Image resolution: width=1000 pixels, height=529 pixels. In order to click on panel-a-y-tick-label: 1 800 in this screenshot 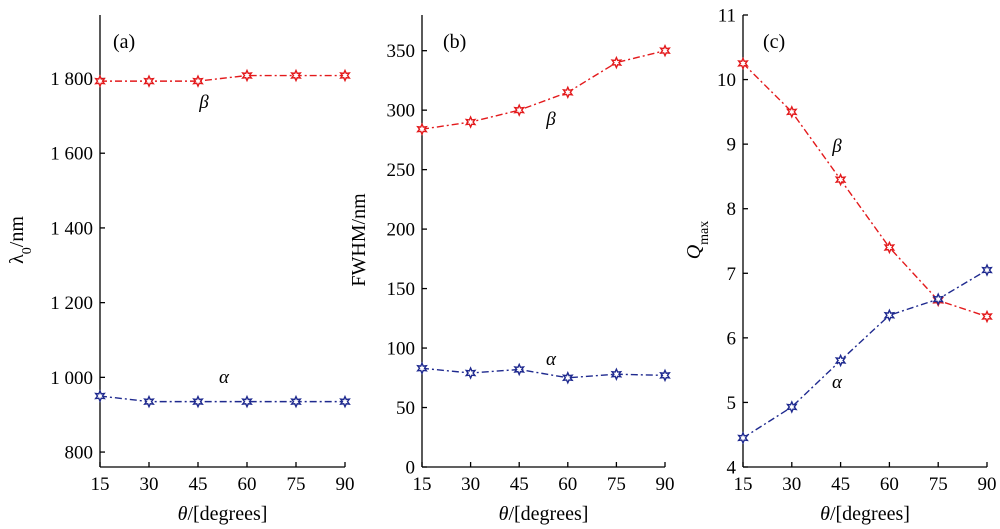, I will do `click(71, 79)`.